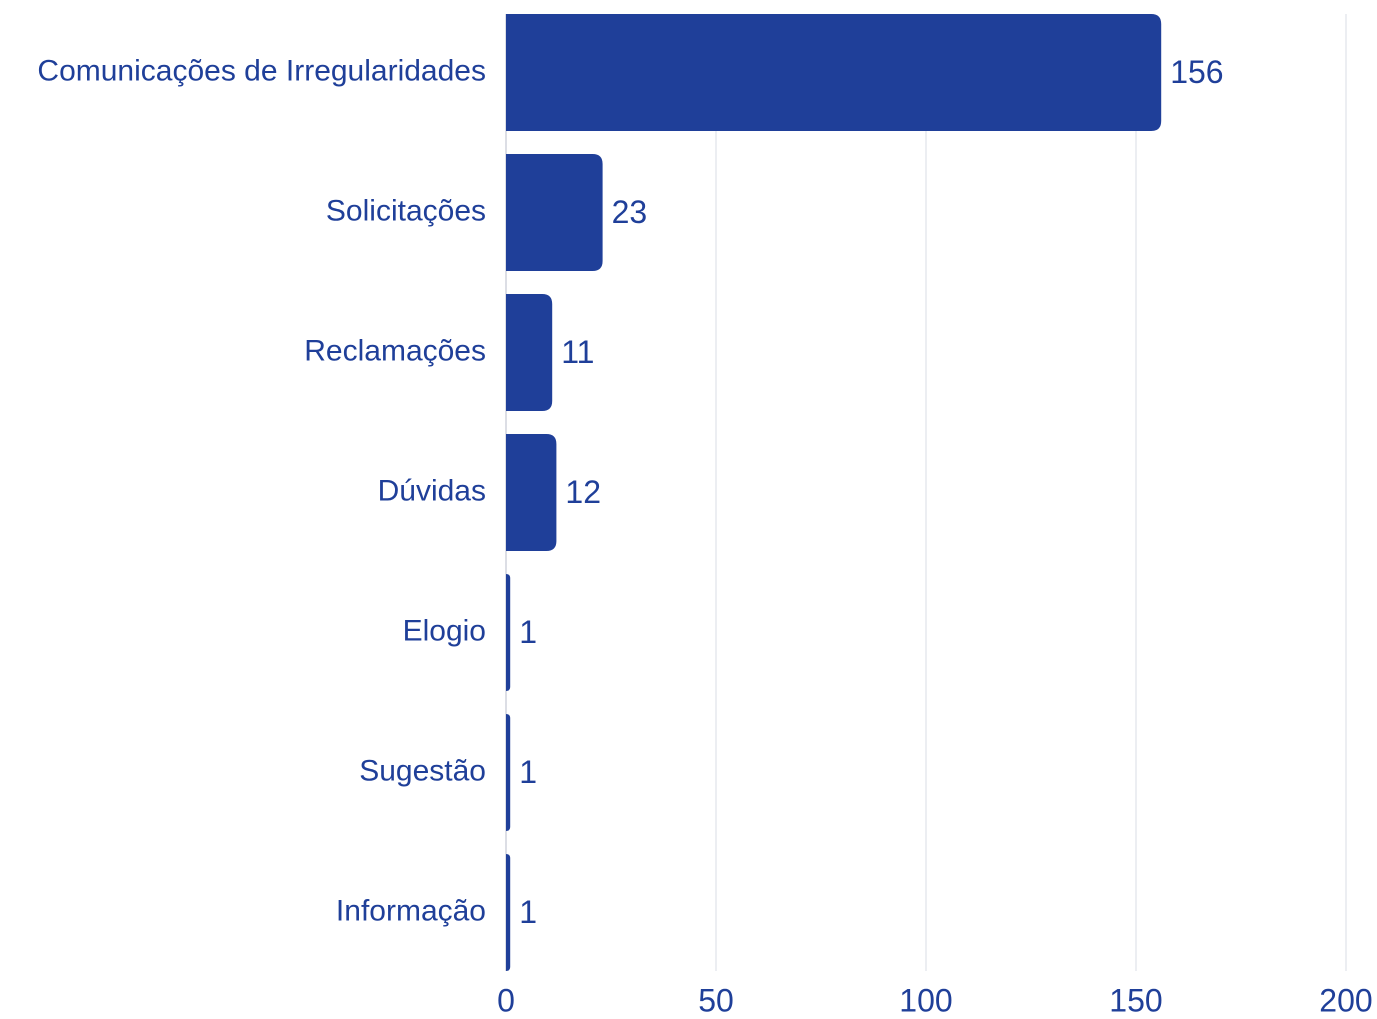 Image resolution: width=1377 pixels, height=1019 pixels. I want to click on value-label: 12, so click(583, 492).